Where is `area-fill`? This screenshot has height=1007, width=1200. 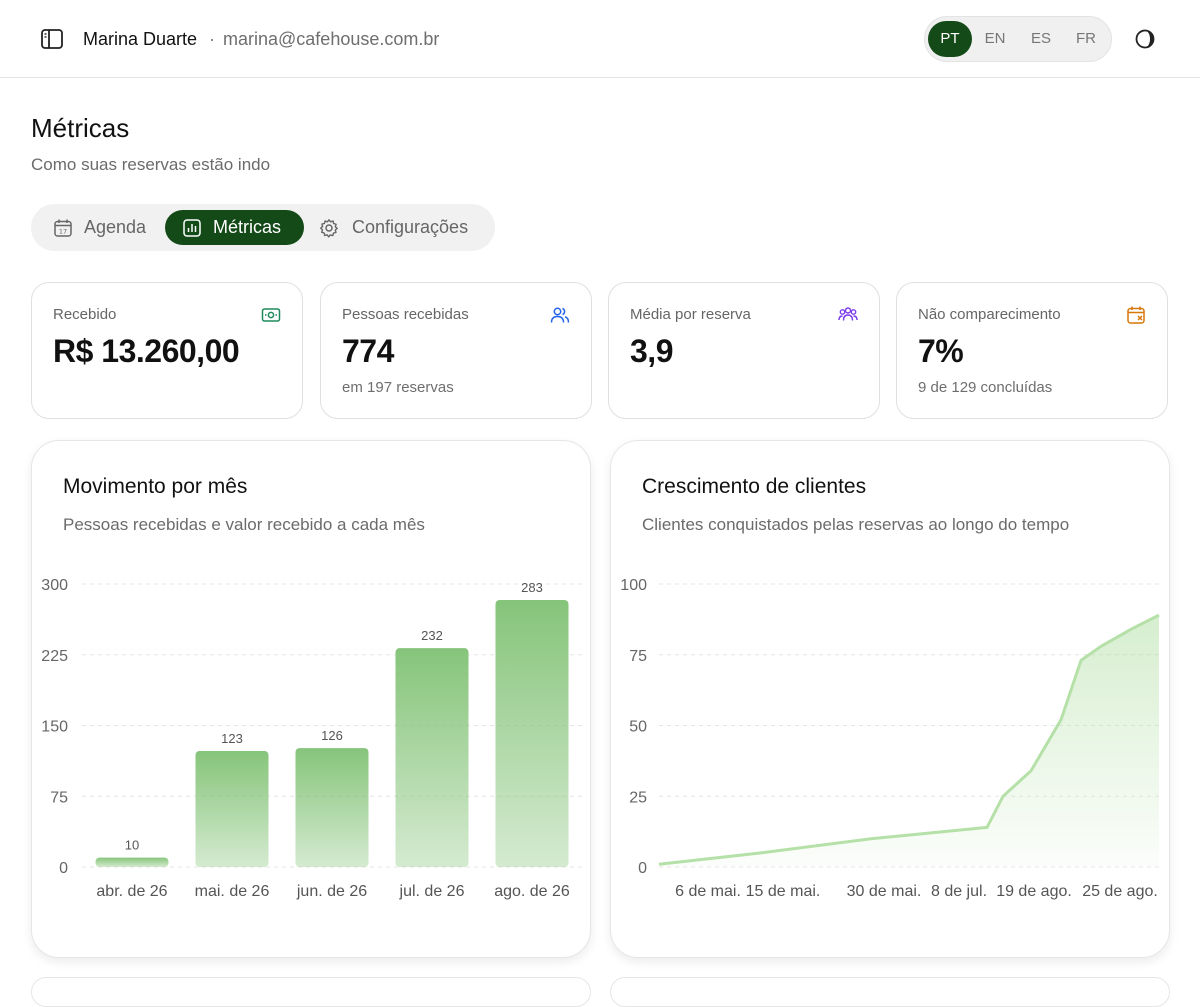 area-fill is located at coordinates (909, 741).